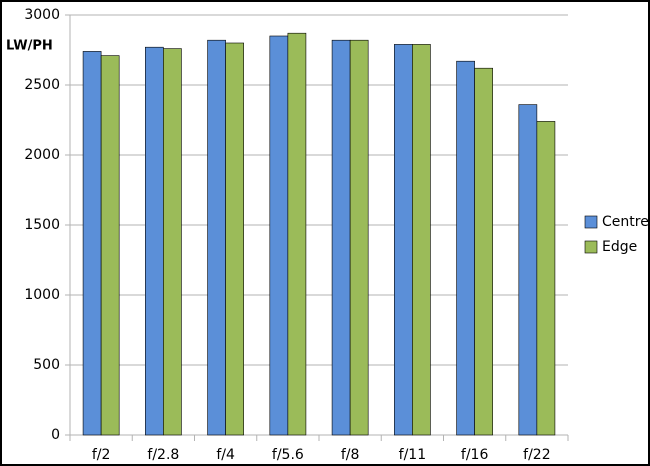 Image resolution: width=650 pixels, height=466 pixels. I want to click on y-tick-label: 1500, so click(42, 225).